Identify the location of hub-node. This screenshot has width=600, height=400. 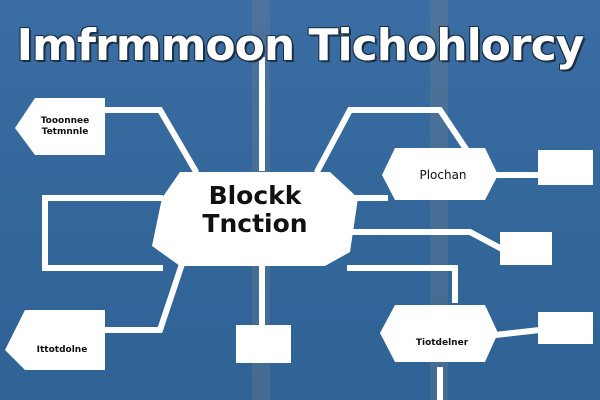
(255, 219).